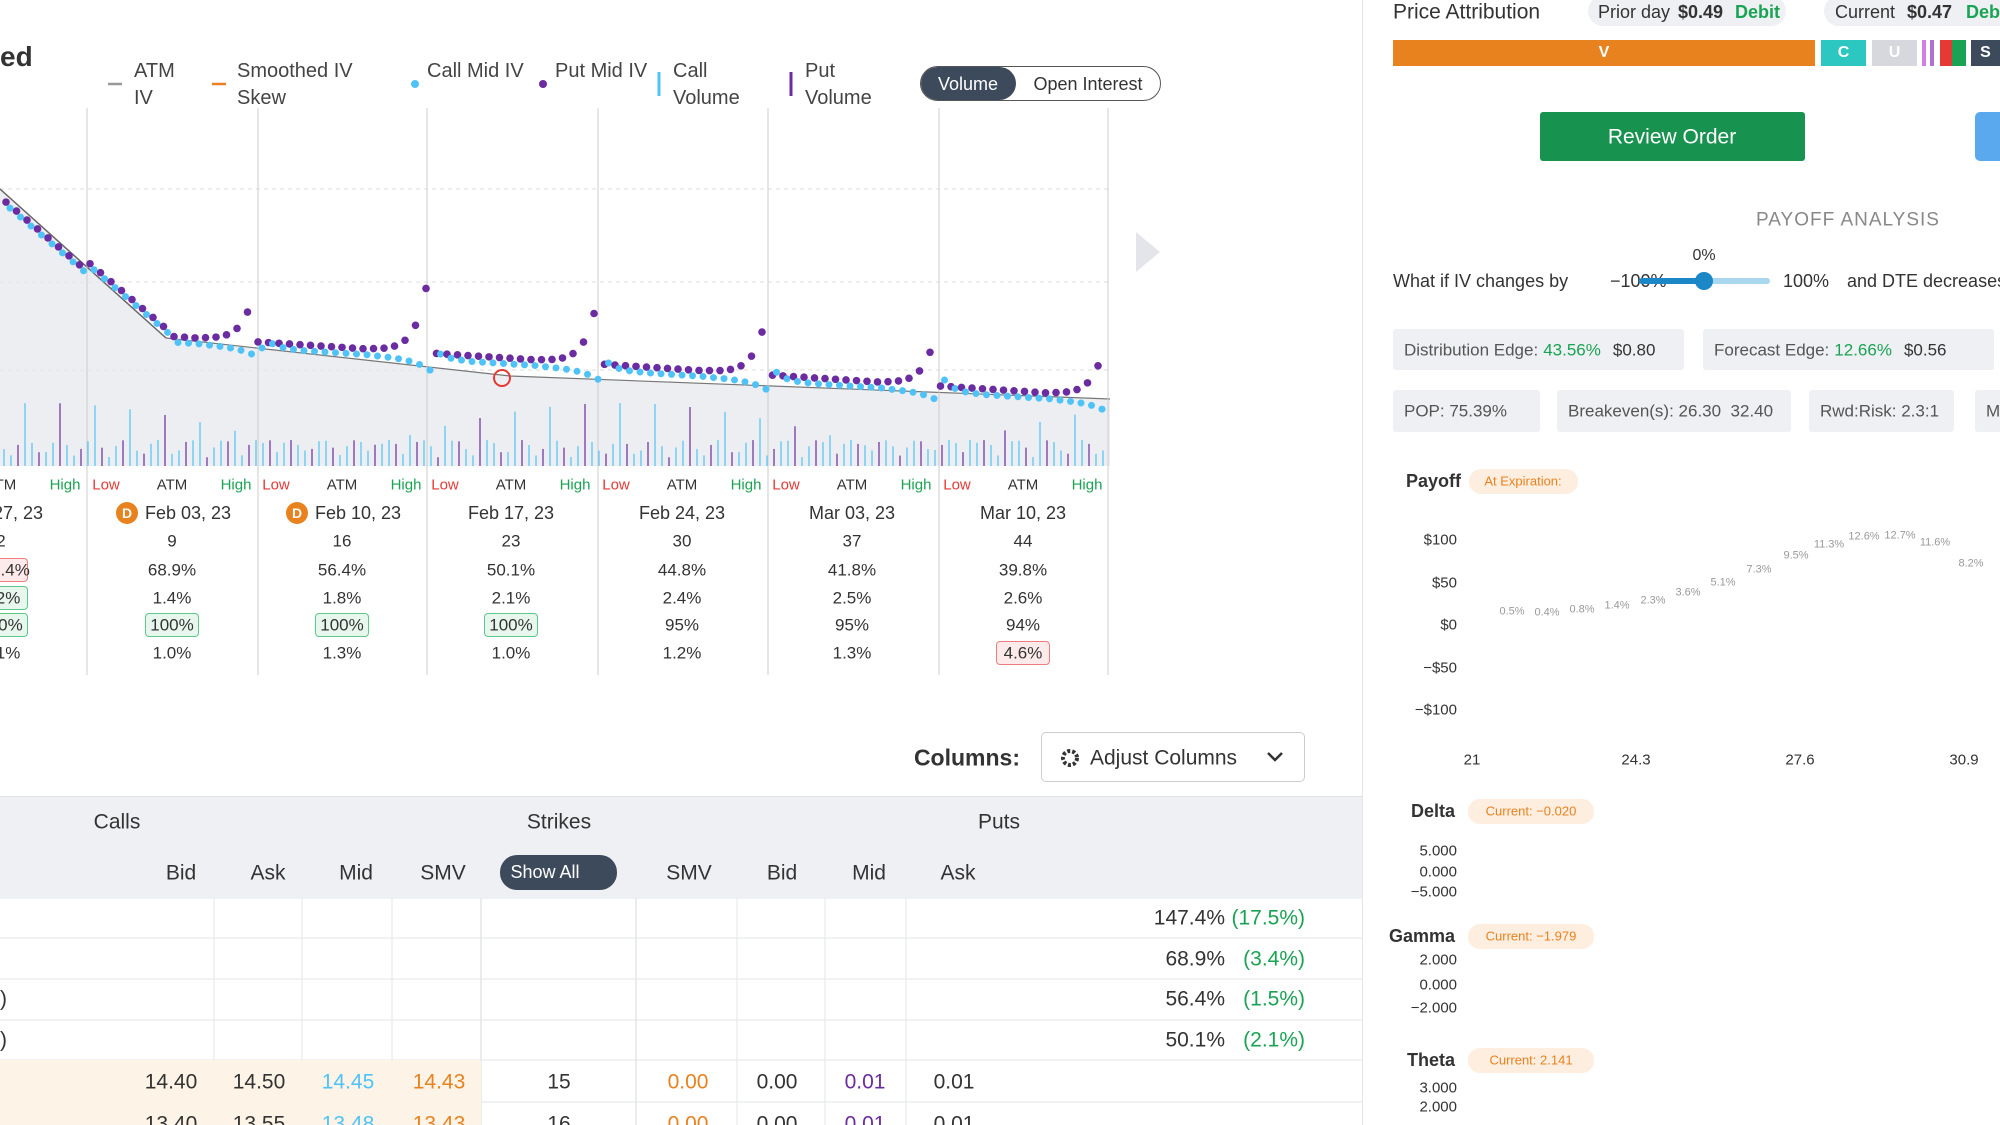 The image size is (2000, 1125). What do you see at coordinates (511, 541) in the screenshot?
I see `expiry-cell: 23` at bounding box center [511, 541].